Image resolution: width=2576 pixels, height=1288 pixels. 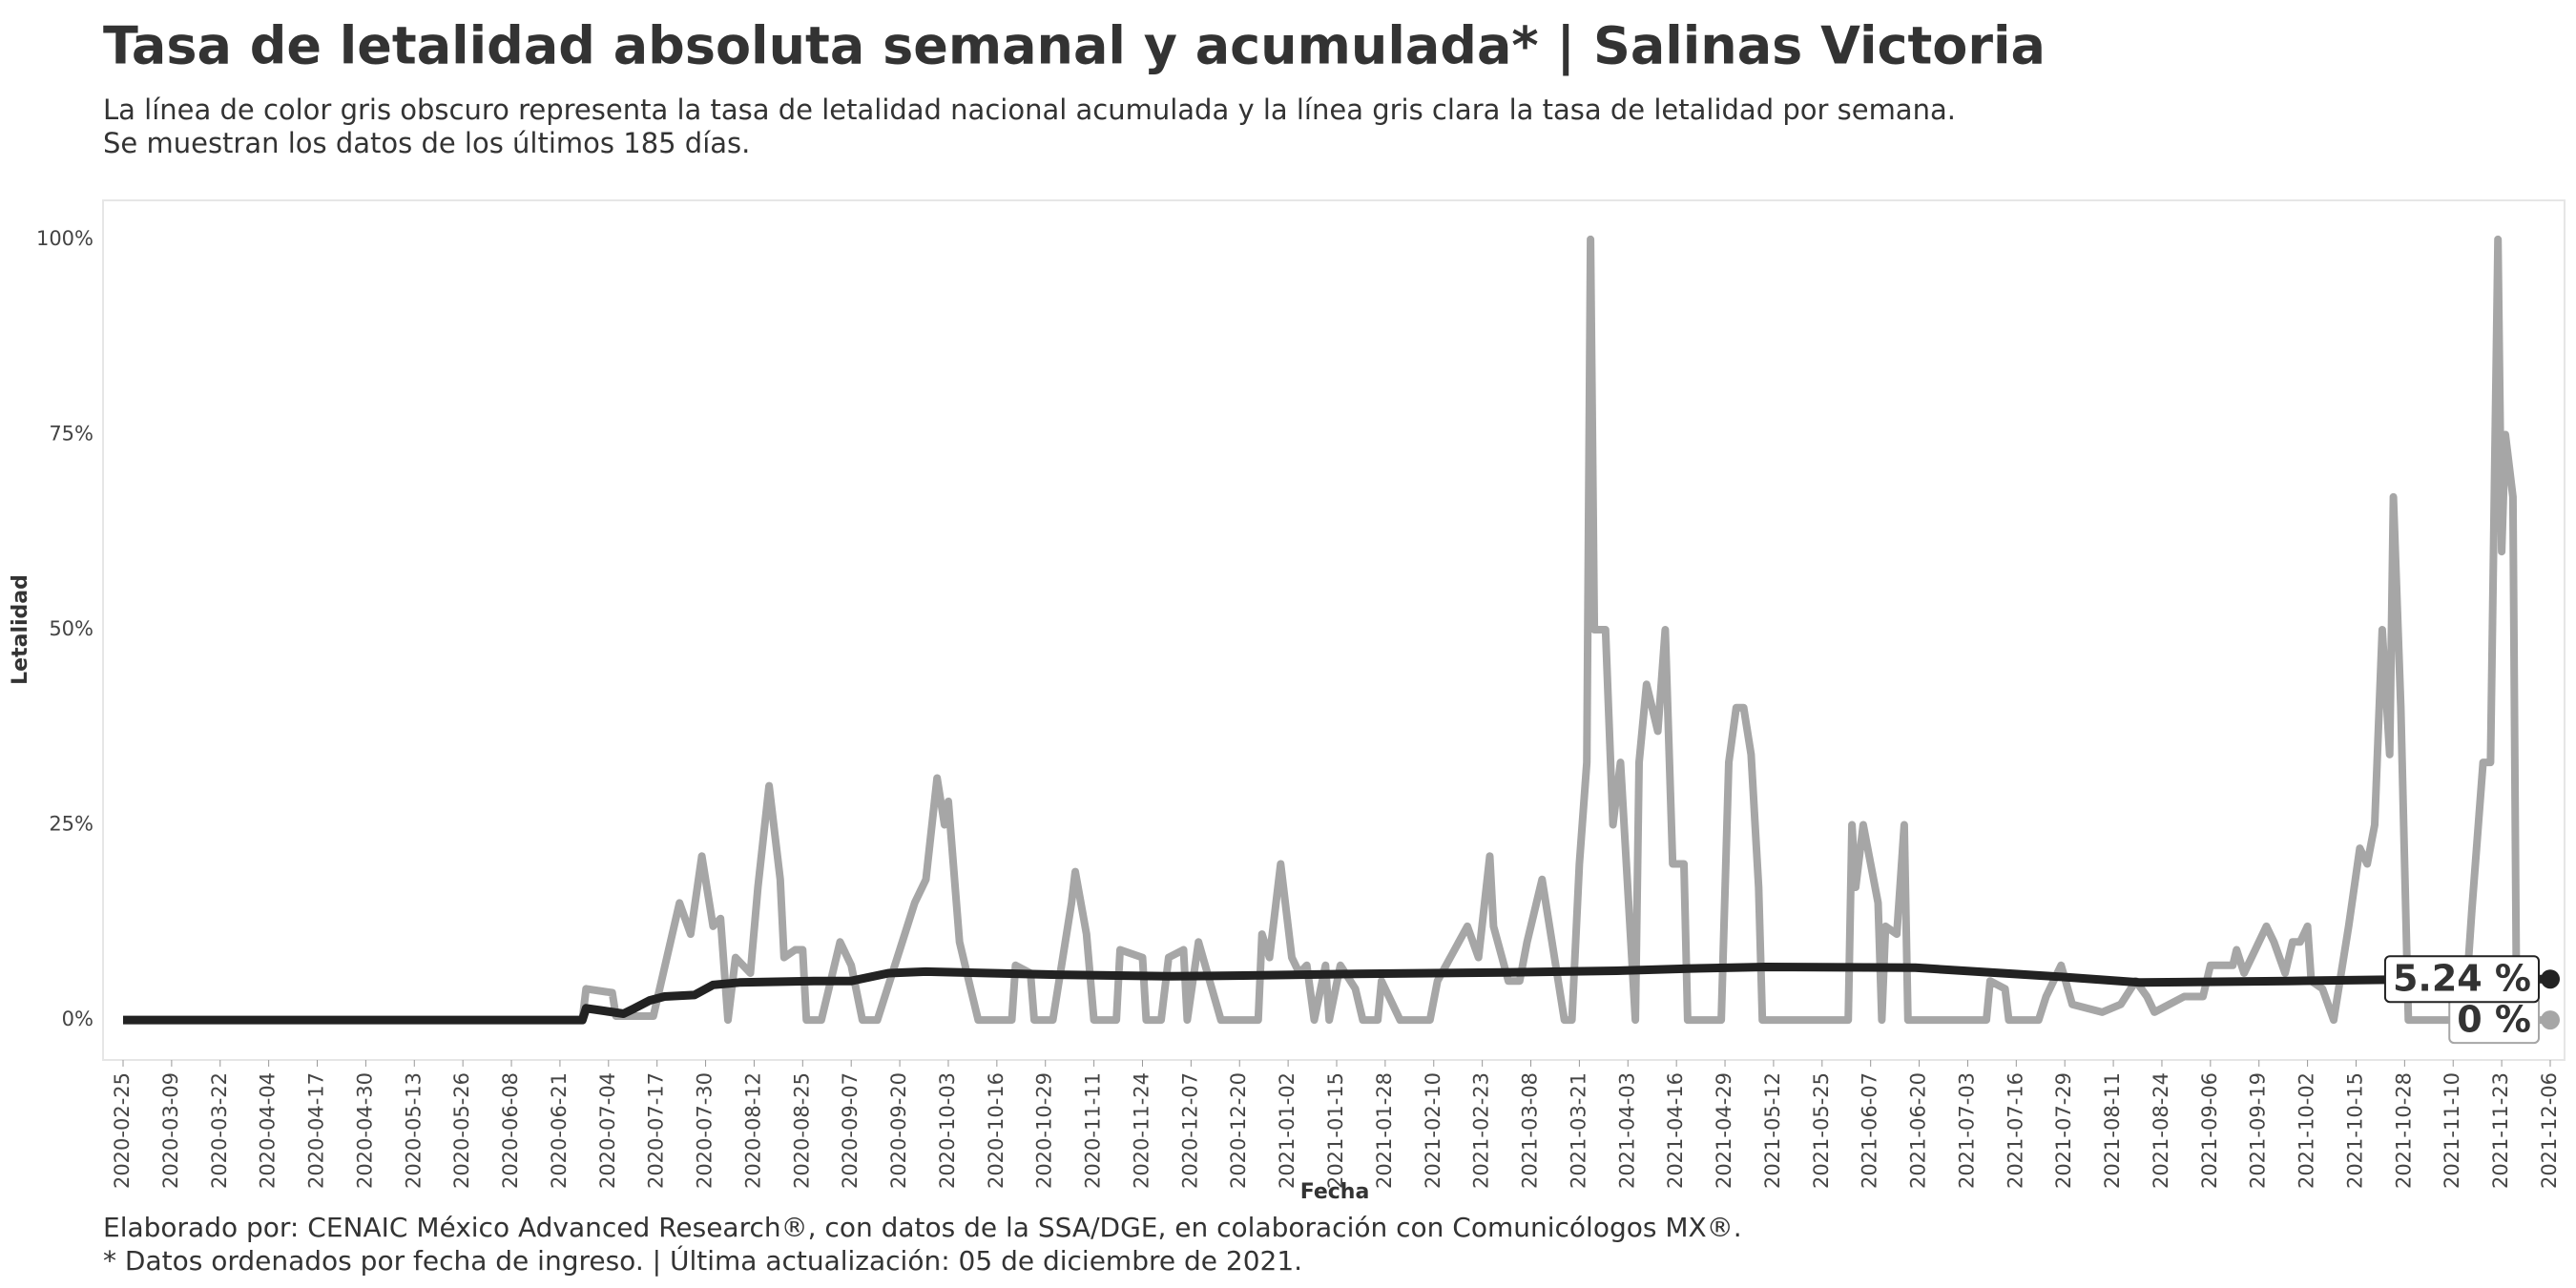 I want to click on x-tick-label: 2021-02-10, so click(x=1433, y=1130).